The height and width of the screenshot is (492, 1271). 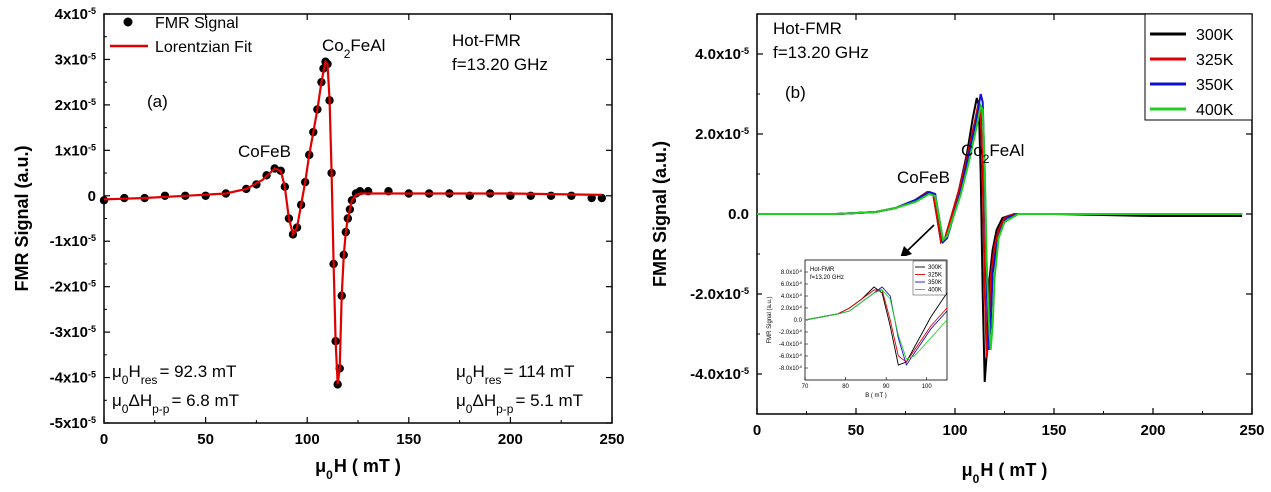 What do you see at coordinates (738, 214) in the screenshot?
I see `y-tick-label: 0.0` at bounding box center [738, 214].